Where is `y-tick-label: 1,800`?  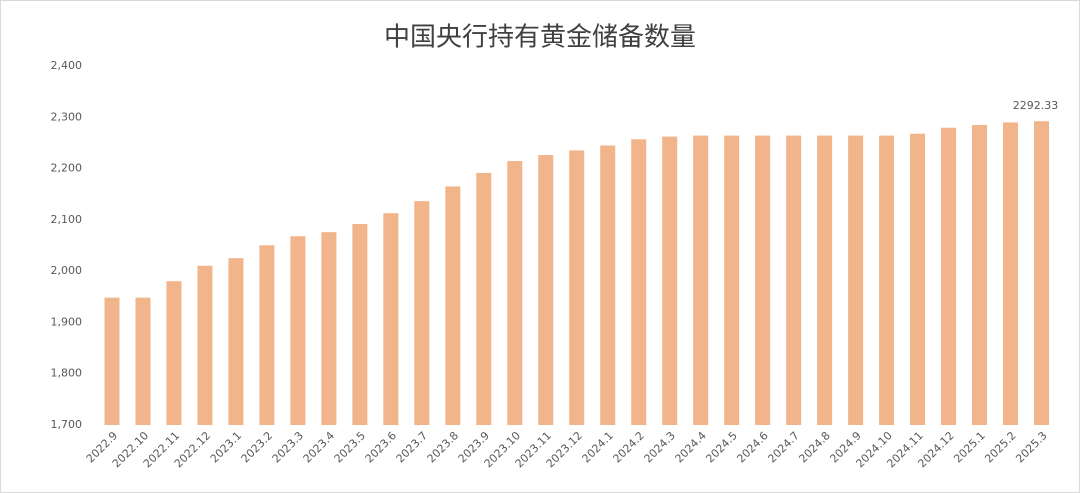
y-tick-label: 1,800 is located at coordinates (67, 373).